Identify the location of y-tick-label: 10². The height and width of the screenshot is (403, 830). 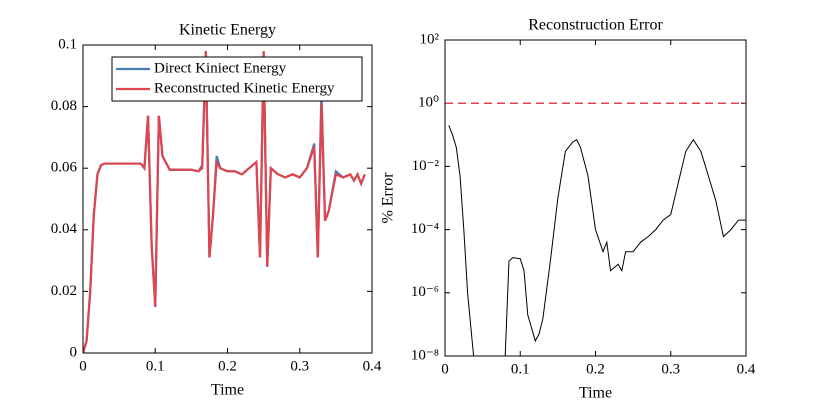
(430, 39).